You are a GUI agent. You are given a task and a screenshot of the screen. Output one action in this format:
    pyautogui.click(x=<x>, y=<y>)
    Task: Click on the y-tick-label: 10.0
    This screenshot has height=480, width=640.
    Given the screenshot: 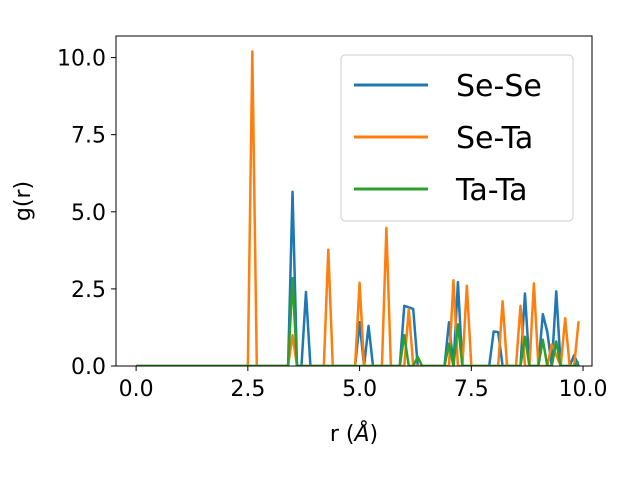 What is the action you would take?
    pyautogui.click(x=81, y=59)
    